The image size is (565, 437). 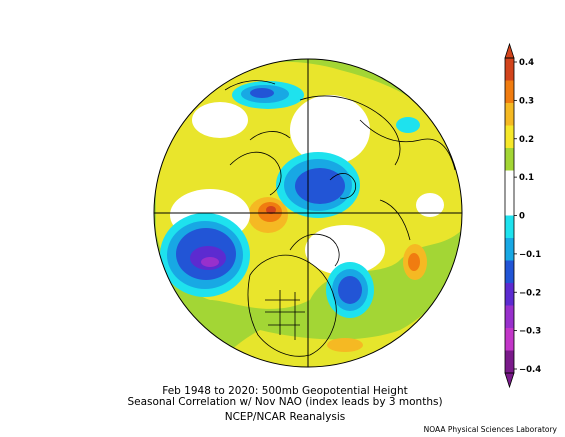 What do you see at coordinates (530, 293) in the screenshot?
I see `colorbar-tick-label: −0.2` at bounding box center [530, 293].